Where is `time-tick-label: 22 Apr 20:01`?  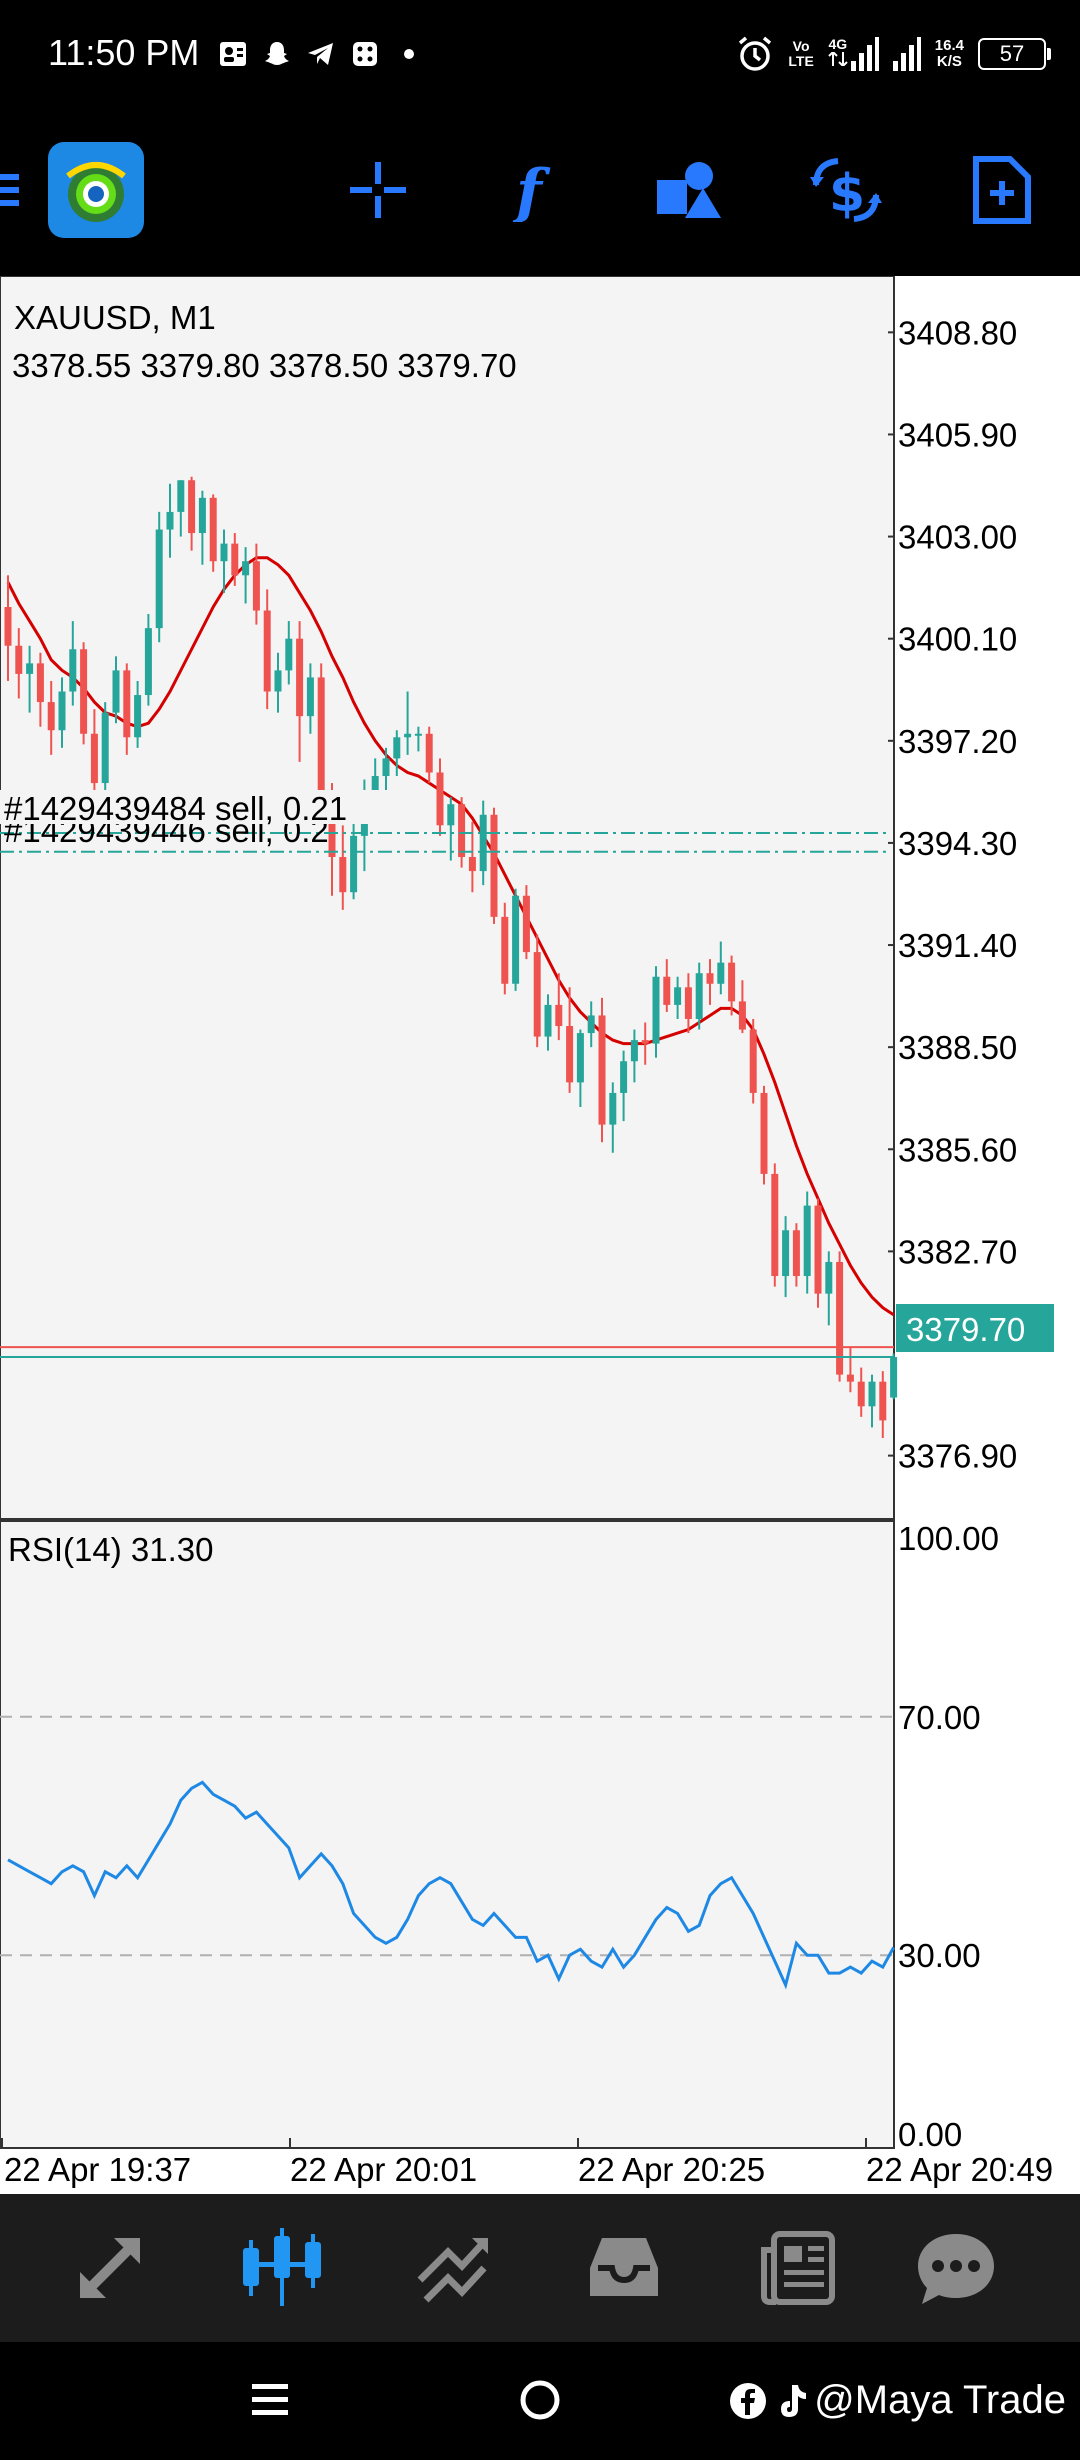 time-tick-label: 22 Apr 20:01 is located at coordinates (383, 2169).